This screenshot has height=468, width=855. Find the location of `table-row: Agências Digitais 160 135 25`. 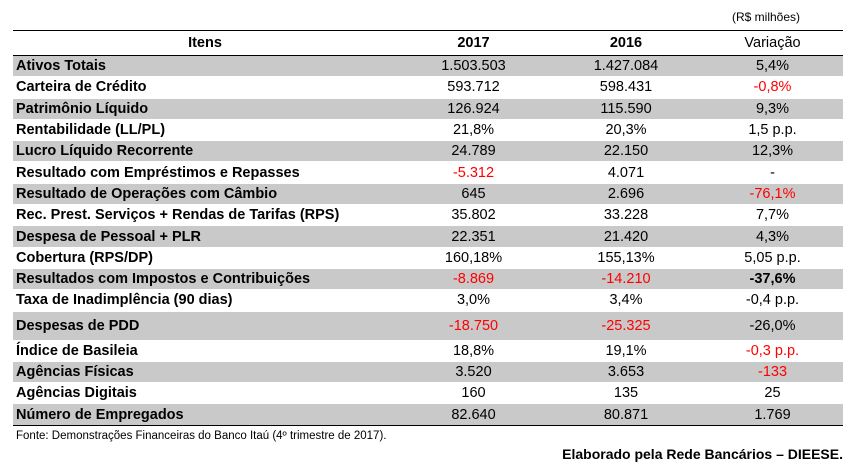

table-row: Agências Digitais 160 135 25 is located at coordinates (428, 393).